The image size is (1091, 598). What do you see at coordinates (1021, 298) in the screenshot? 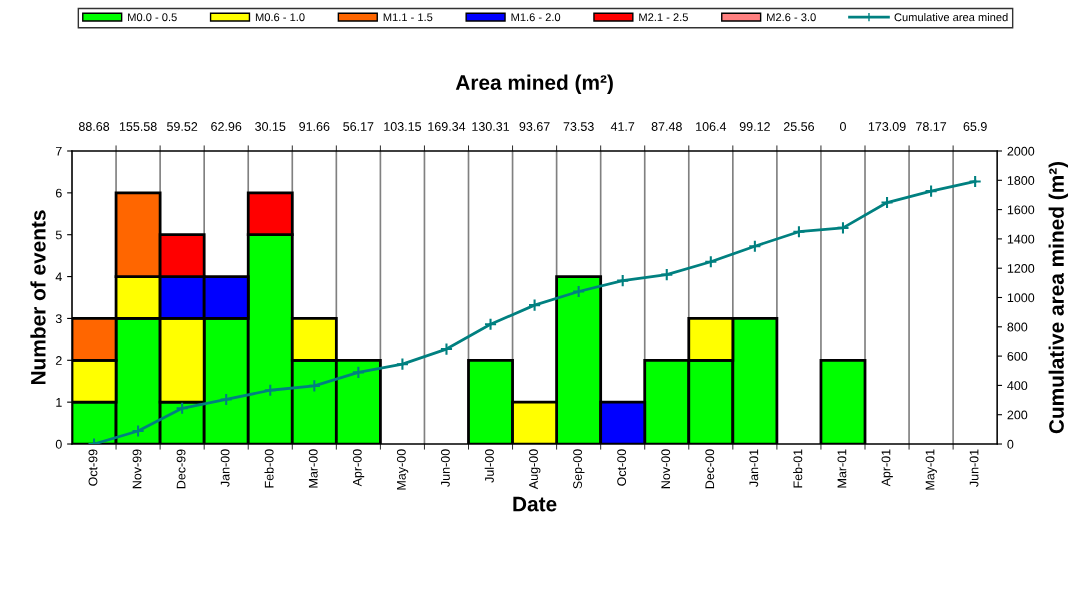
I see `y2-tick-label: 1000` at bounding box center [1021, 298].